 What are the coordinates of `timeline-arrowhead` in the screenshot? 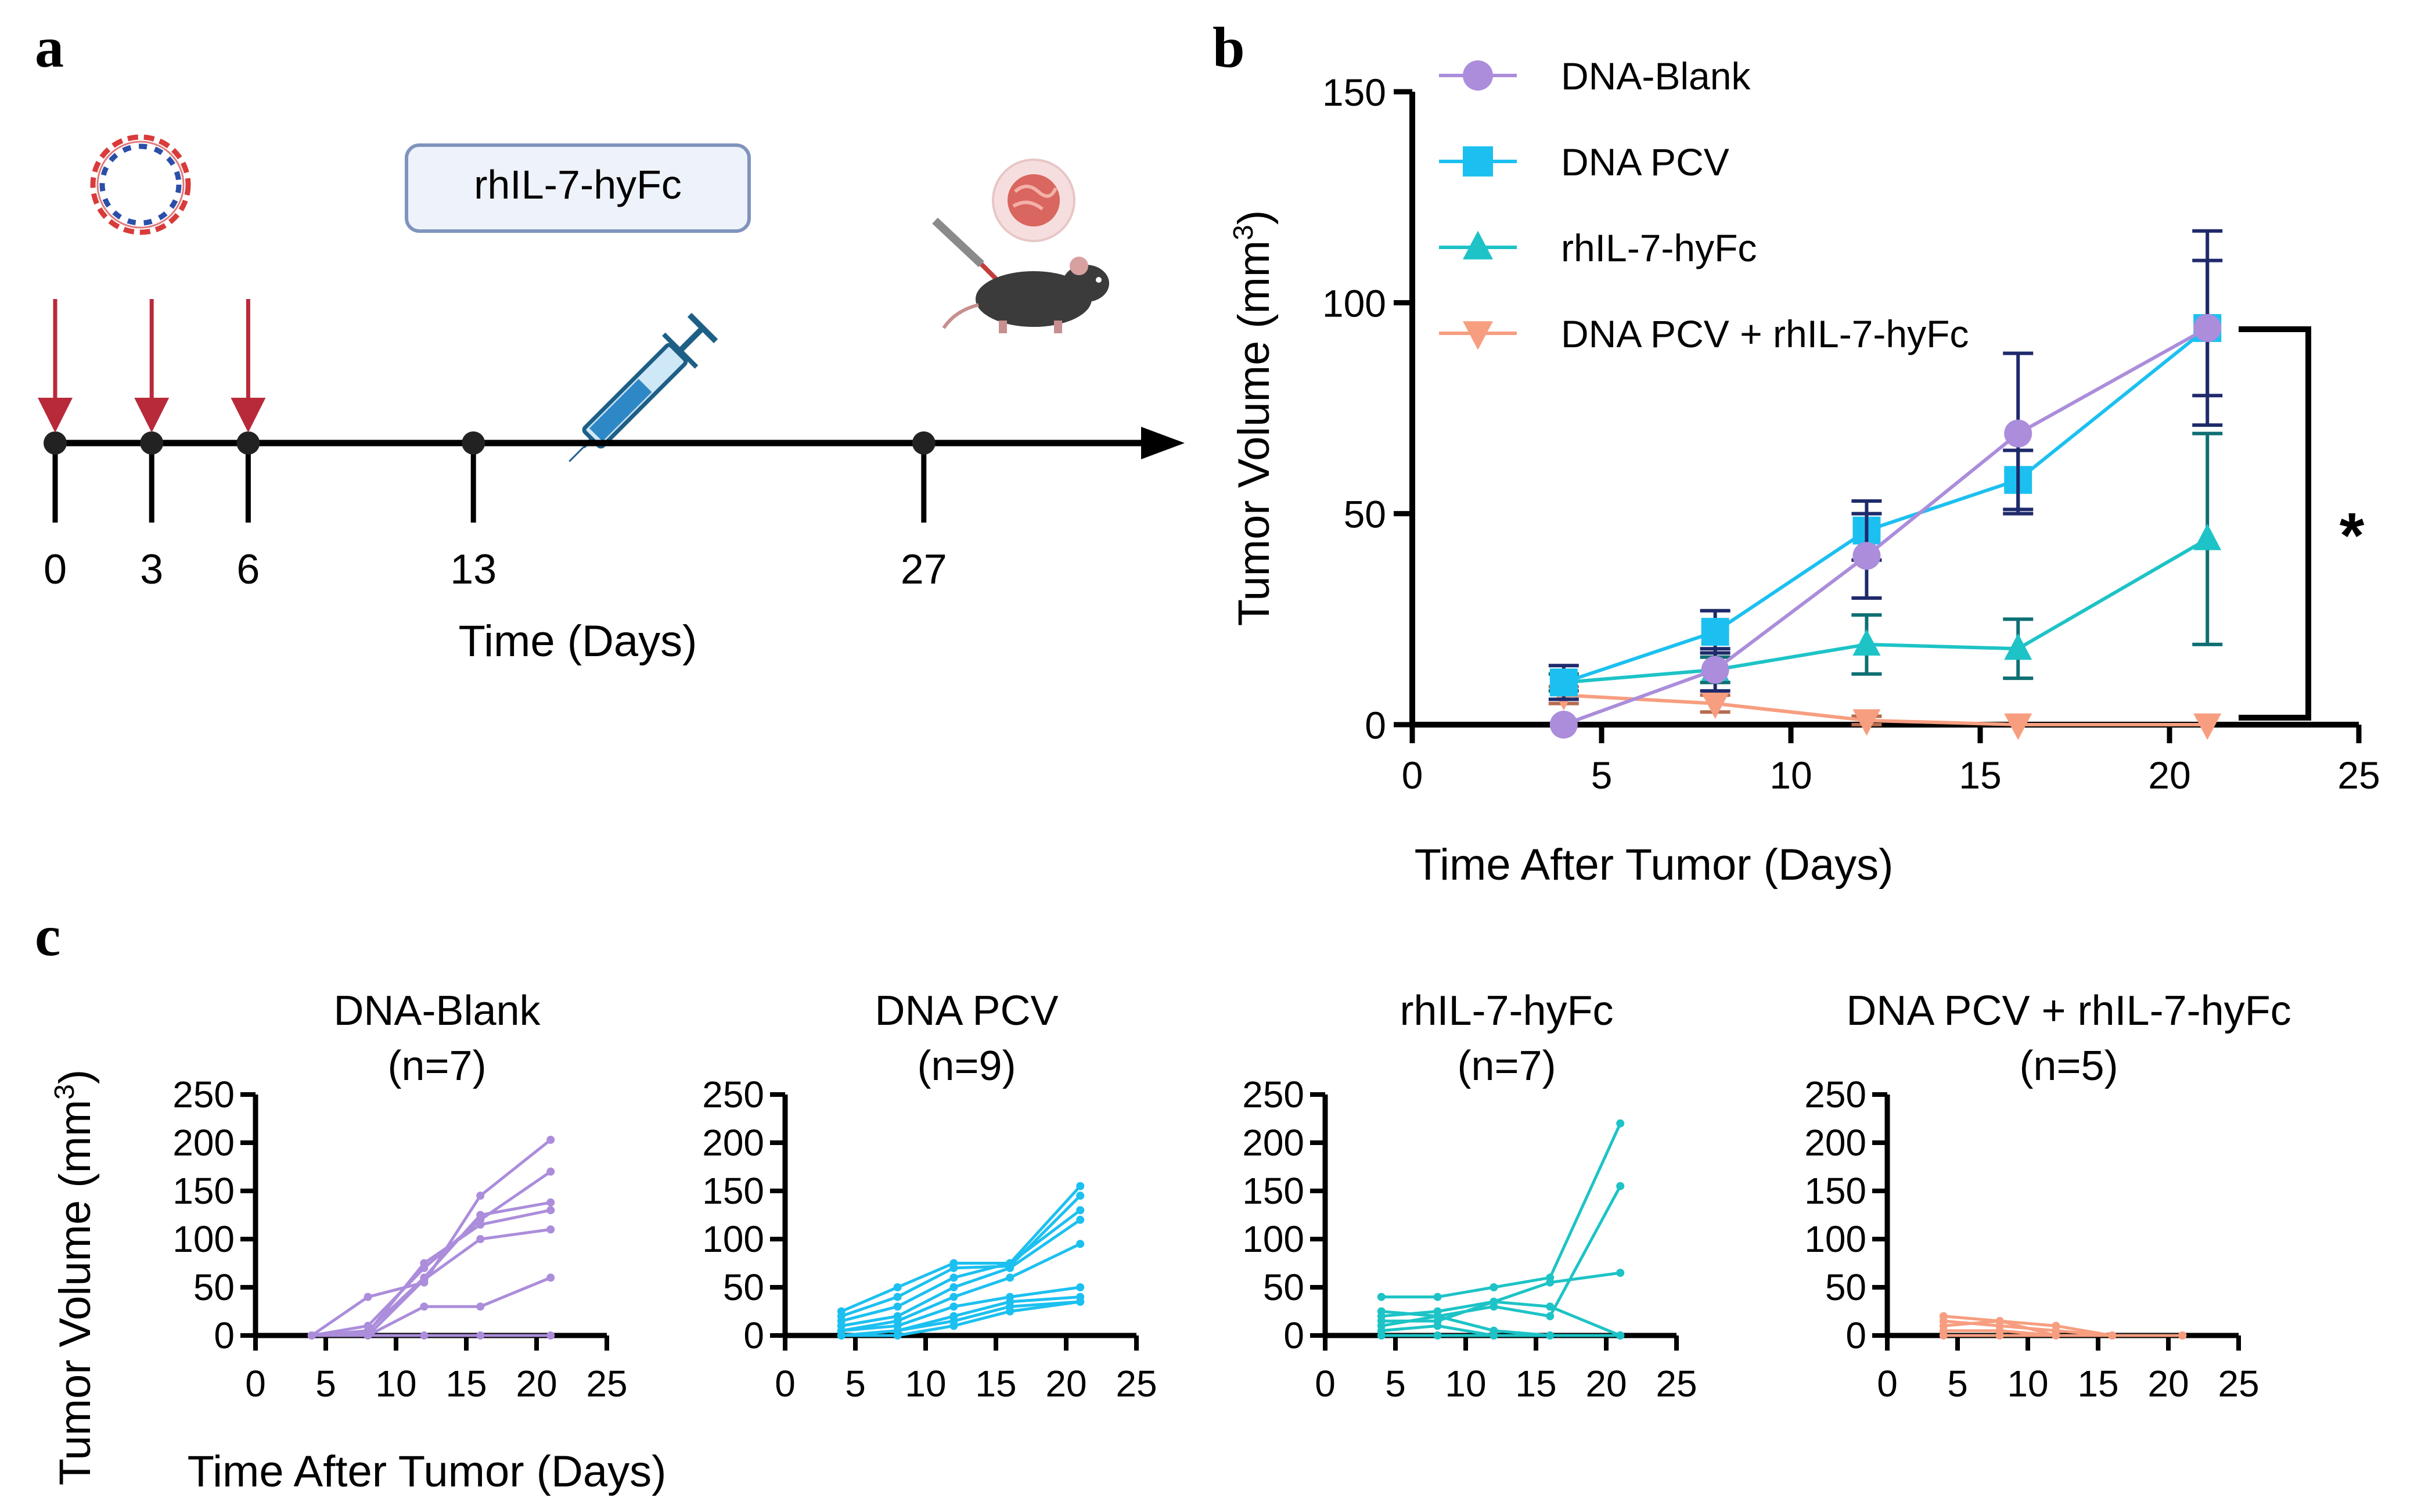 It's located at (1163, 443).